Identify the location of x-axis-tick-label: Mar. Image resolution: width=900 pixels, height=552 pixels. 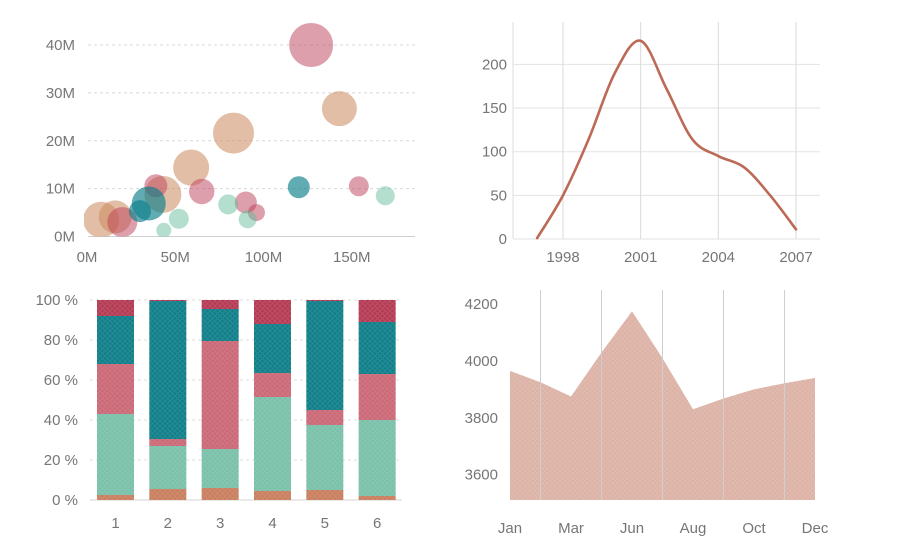
(571, 528).